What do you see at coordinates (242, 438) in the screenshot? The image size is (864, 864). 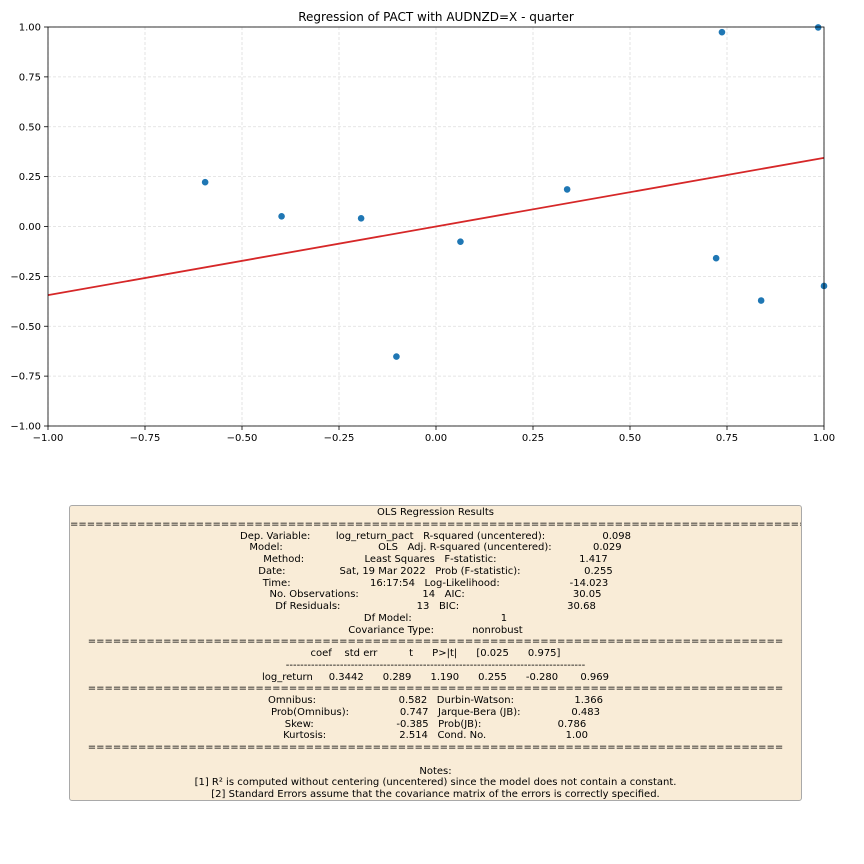 I see `x-tick-label: −0.50` at bounding box center [242, 438].